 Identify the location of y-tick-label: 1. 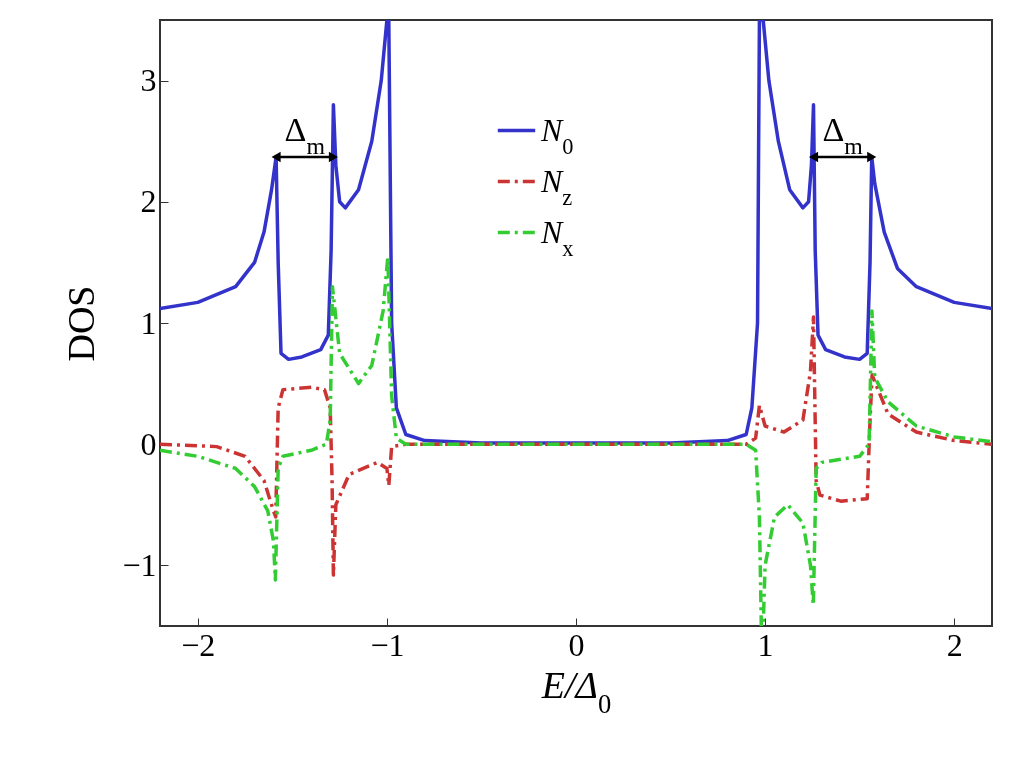
(148, 322).